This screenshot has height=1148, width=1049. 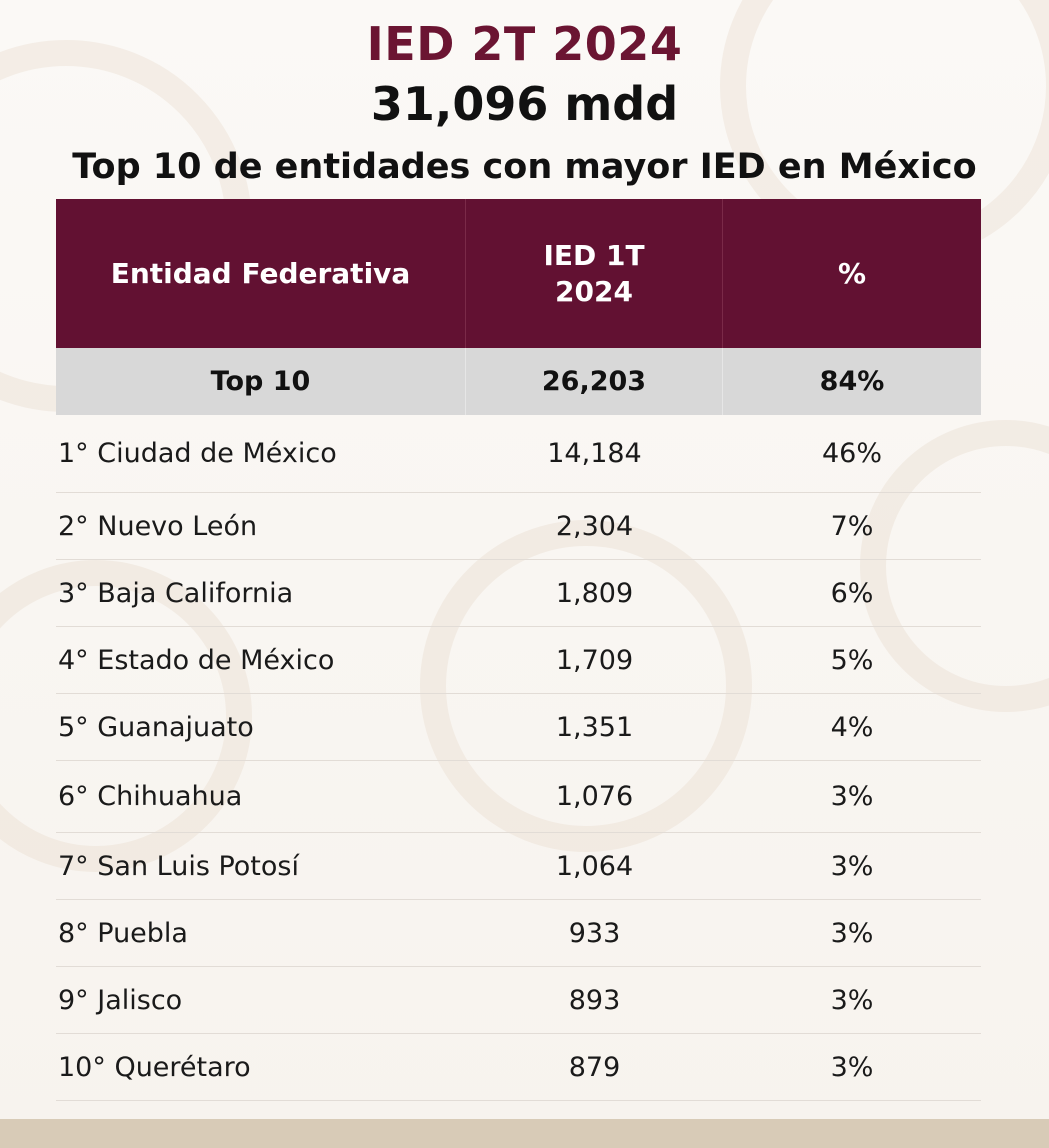 I want to click on total-row: Top 10 26,203 84%, so click(x=518, y=381).